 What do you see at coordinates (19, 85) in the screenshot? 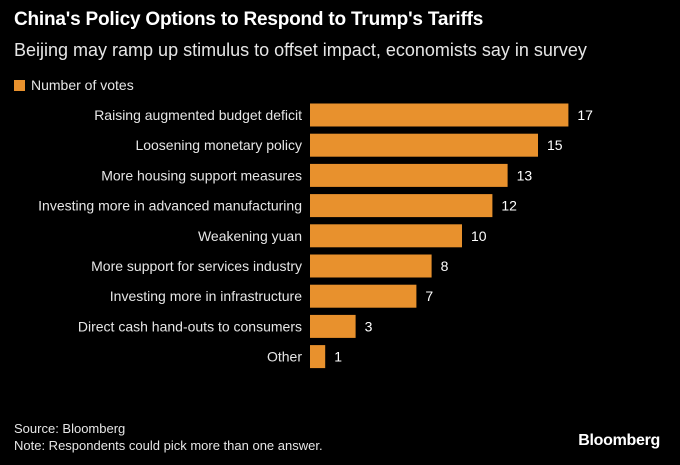
I see `legend-swatch` at bounding box center [19, 85].